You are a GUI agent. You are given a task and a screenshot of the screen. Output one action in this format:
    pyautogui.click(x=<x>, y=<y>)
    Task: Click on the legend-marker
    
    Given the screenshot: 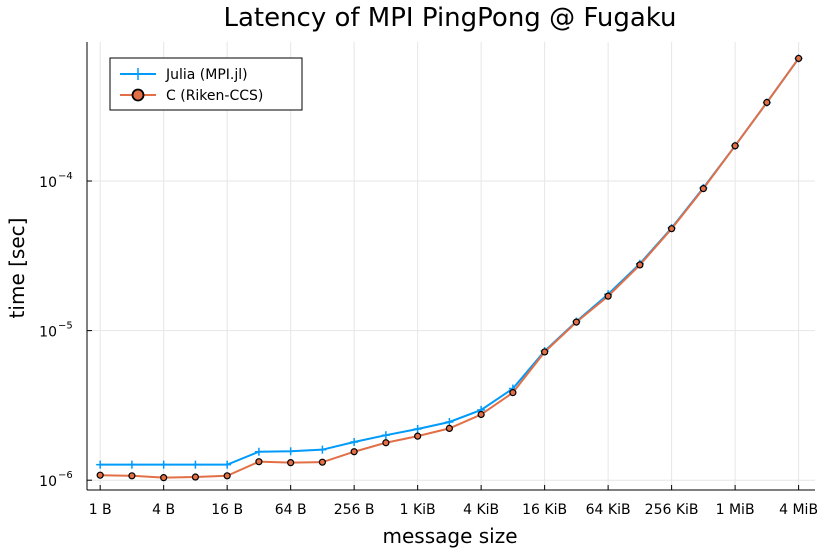 What is the action you would take?
    pyautogui.click(x=138, y=95)
    